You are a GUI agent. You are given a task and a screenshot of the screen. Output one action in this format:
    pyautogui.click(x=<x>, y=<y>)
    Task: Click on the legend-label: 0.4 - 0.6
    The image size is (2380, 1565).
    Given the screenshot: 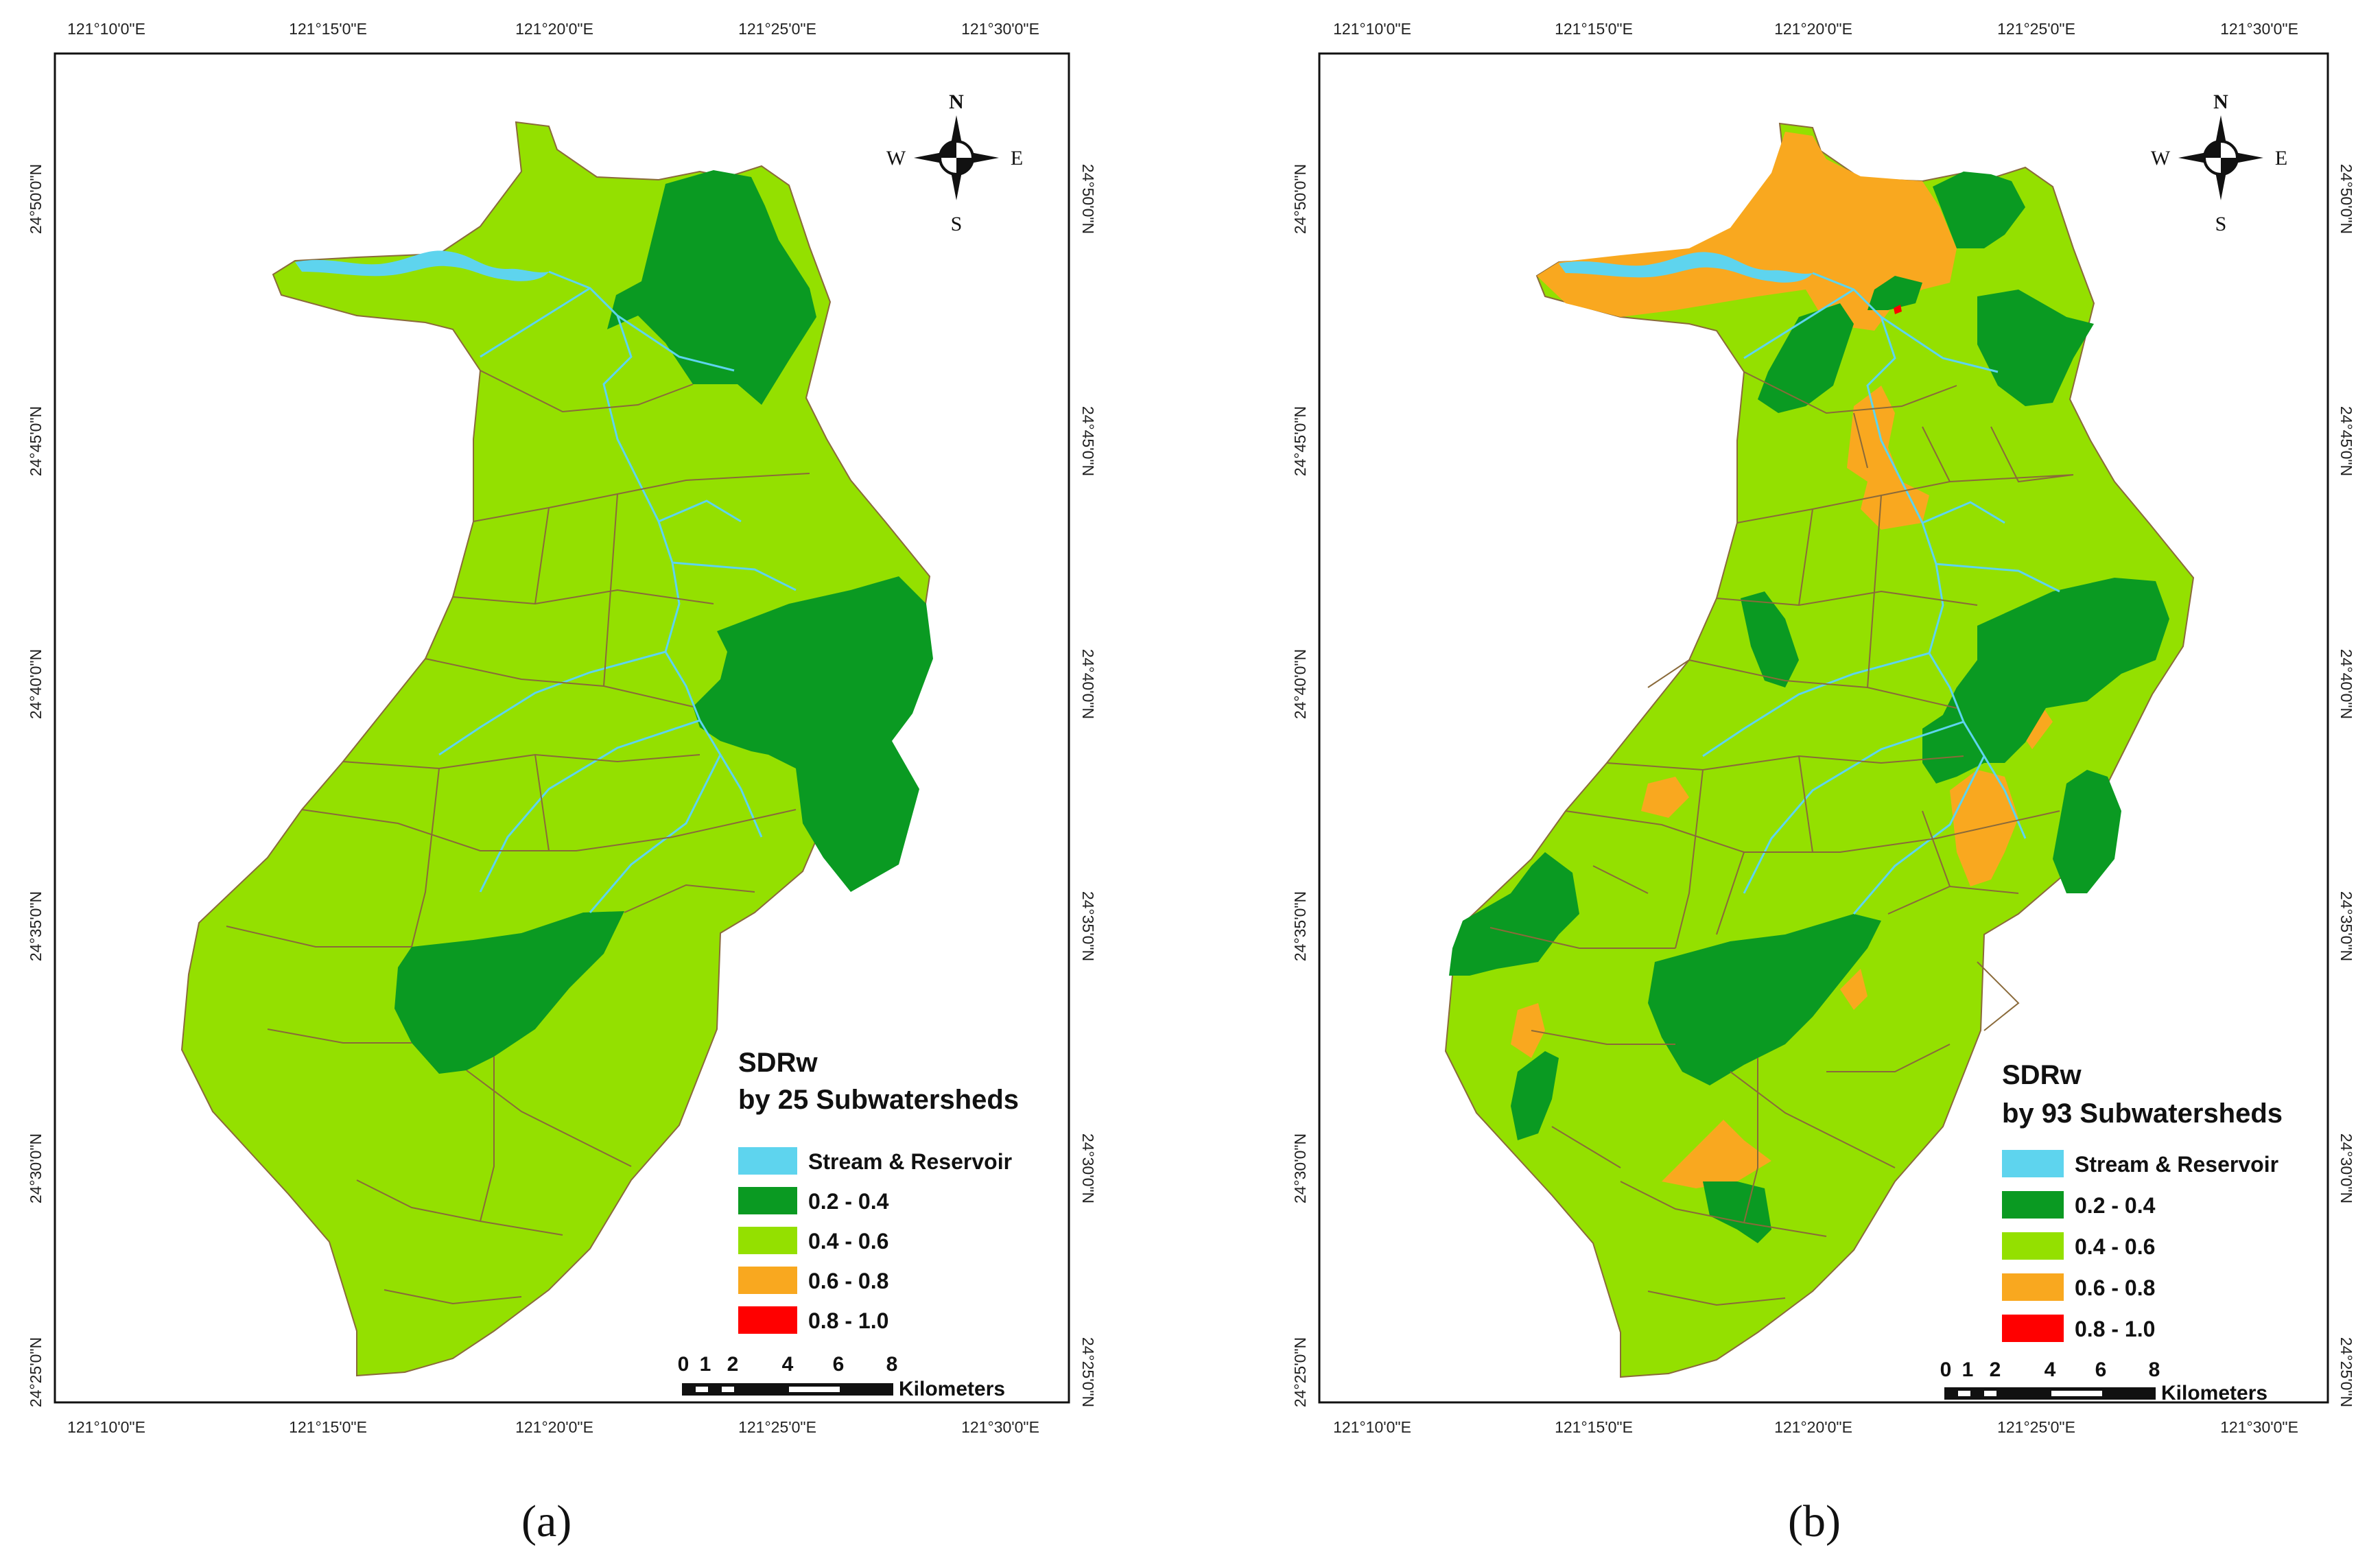 What is the action you would take?
    pyautogui.click(x=848, y=1242)
    